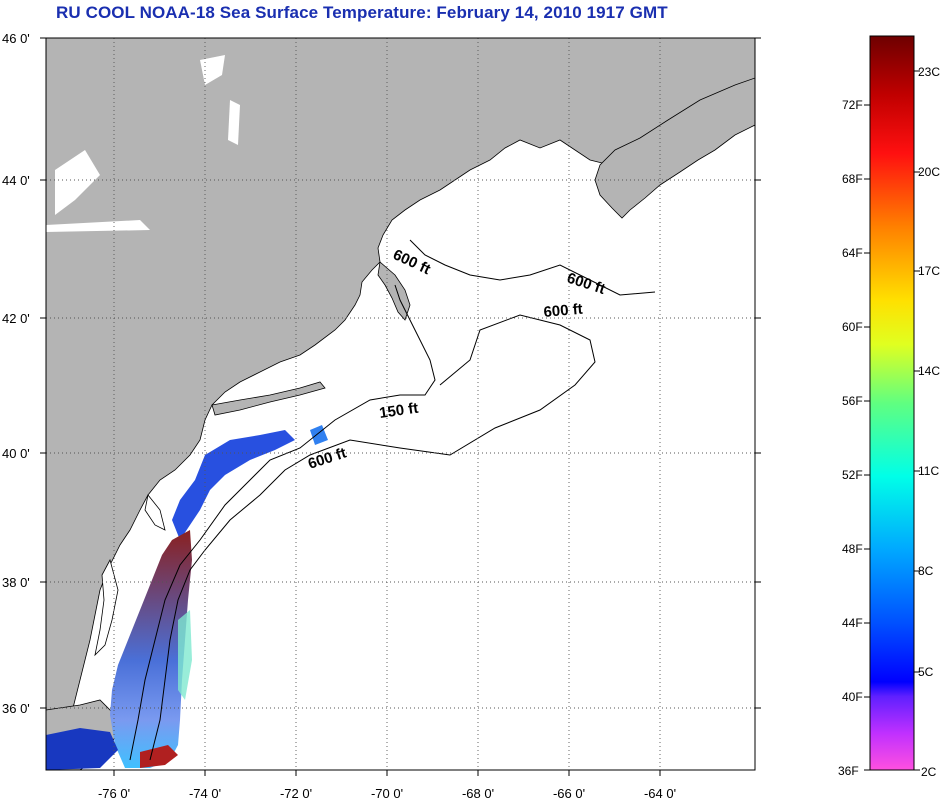 The width and height of the screenshot is (944, 809). What do you see at coordinates (852, 401) in the screenshot?
I see `colorbar-label-56f: 56F` at bounding box center [852, 401].